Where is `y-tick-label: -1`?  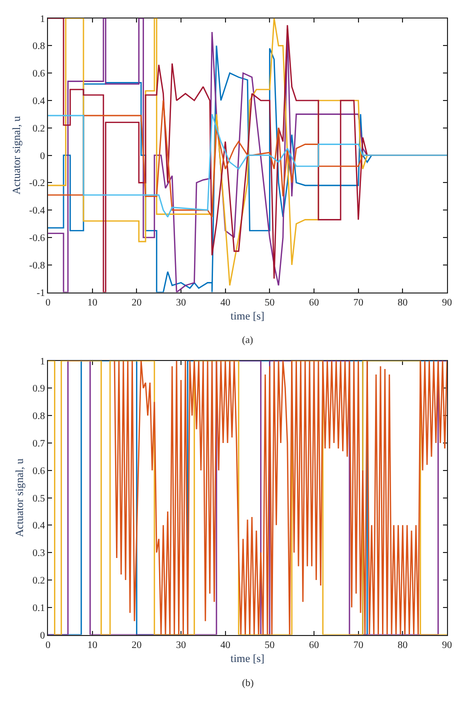
y-tick-label: -1 is located at coordinates (40, 293).